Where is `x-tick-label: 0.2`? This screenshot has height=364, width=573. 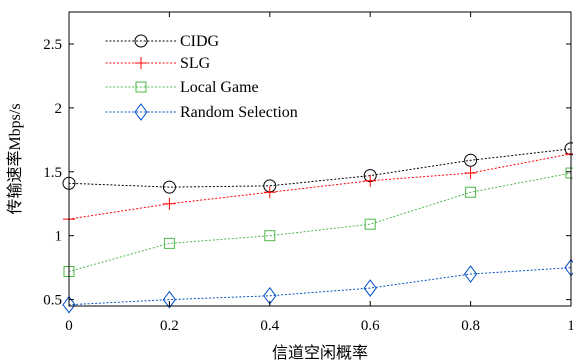
x-tick-label: 0.2 is located at coordinates (169, 326).